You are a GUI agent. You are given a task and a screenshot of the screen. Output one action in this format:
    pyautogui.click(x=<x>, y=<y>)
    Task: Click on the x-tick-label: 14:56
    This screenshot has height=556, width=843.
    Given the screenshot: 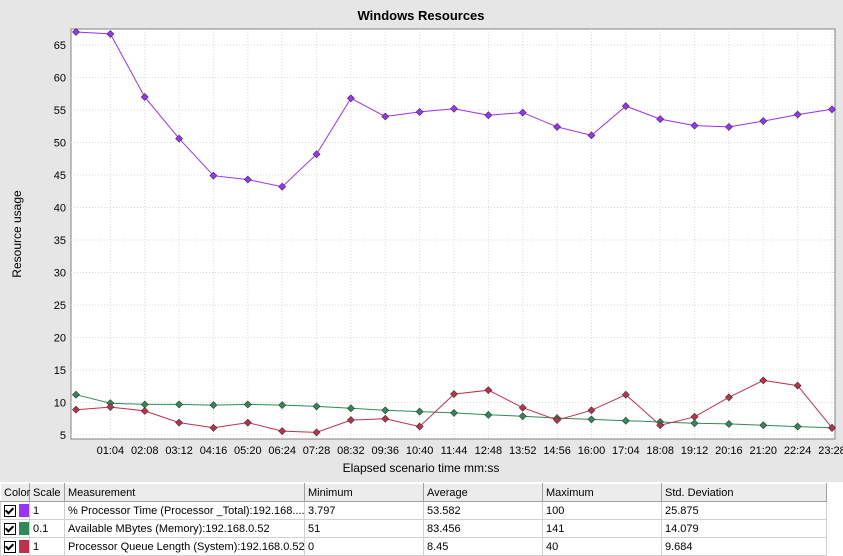 What is the action you would take?
    pyautogui.click(x=557, y=451)
    